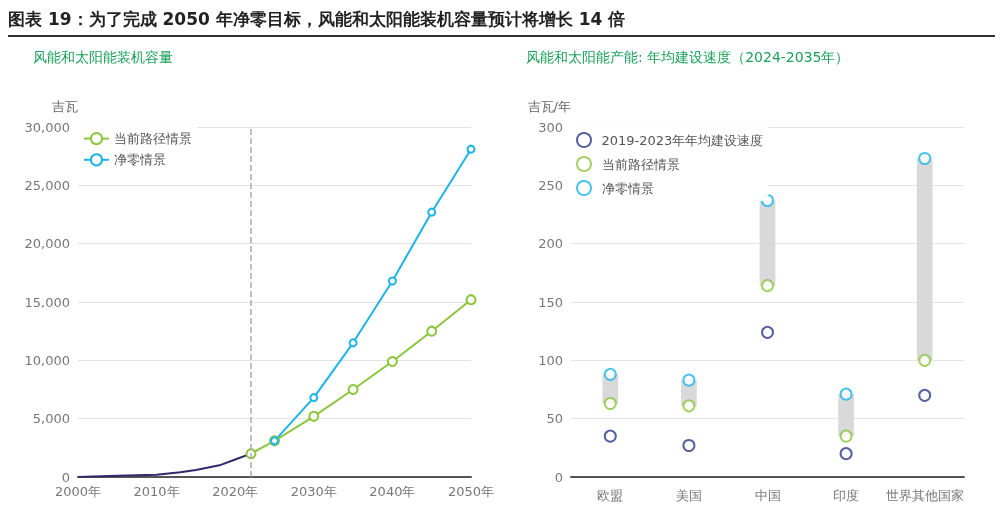 This screenshot has height=532, width=1003. What do you see at coordinates (47, 360) in the screenshot?
I see `y-tick-label: 10,000` at bounding box center [47, 360].